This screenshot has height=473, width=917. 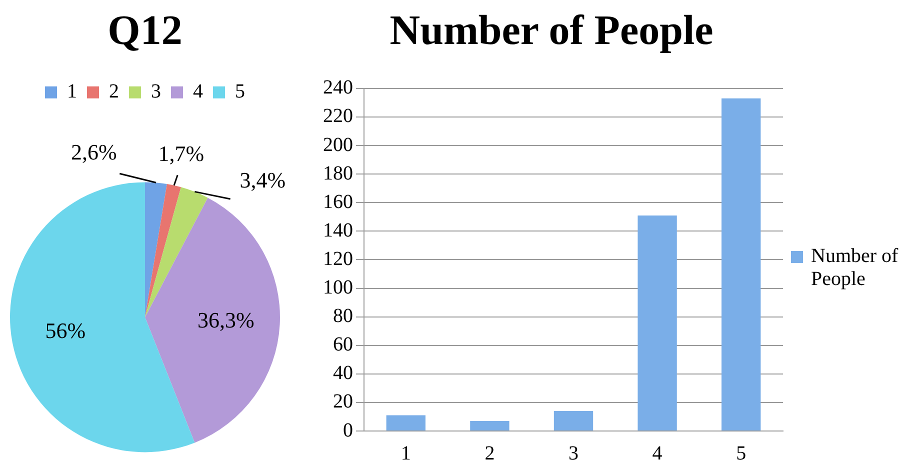 I want to click on y-tick-label: 240, so click(x=338, y=87).